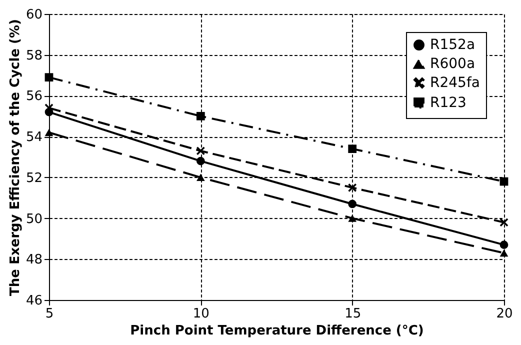  What do you see at coordinates (34, 178) in the screenshot?
I see `y-tick-label: 52` at bounding box center [34, 178].